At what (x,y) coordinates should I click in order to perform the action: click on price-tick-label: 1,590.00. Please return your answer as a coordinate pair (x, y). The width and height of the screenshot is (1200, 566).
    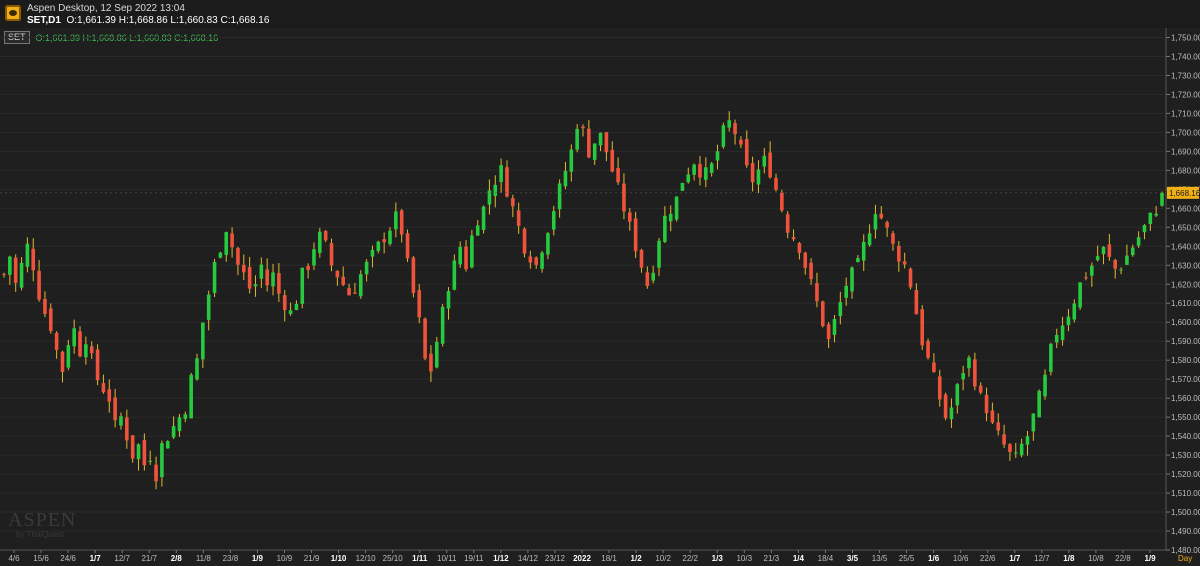
    Looking at the image, I should click on (1185, 341).